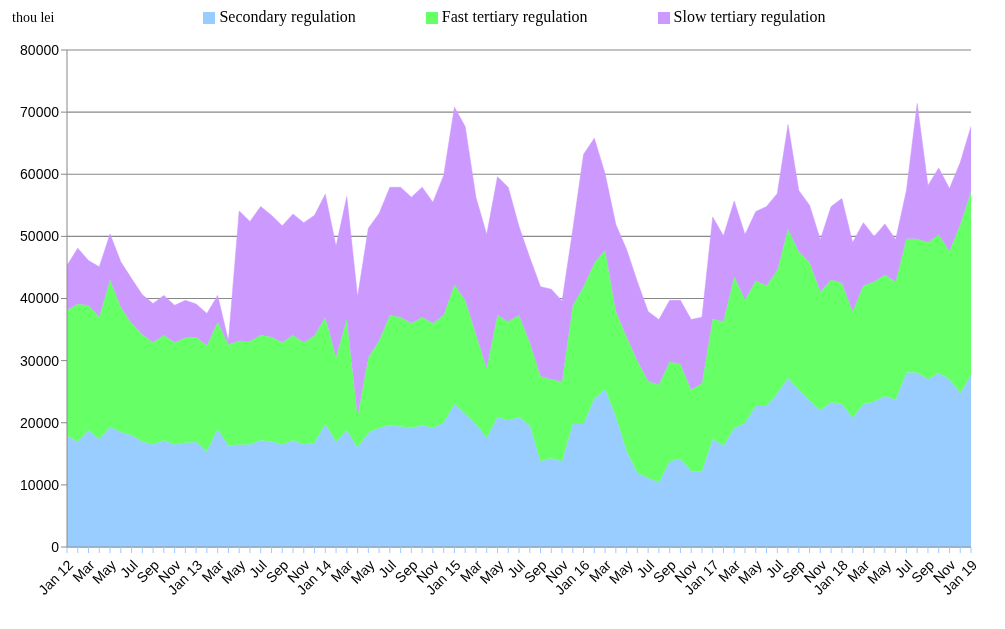 This screenshot has height=629, width=1005. What do you see at coordinates (40, 112) in the screenshot?
I see `y-tick-label: 70000` at bounding box center [40, 112].